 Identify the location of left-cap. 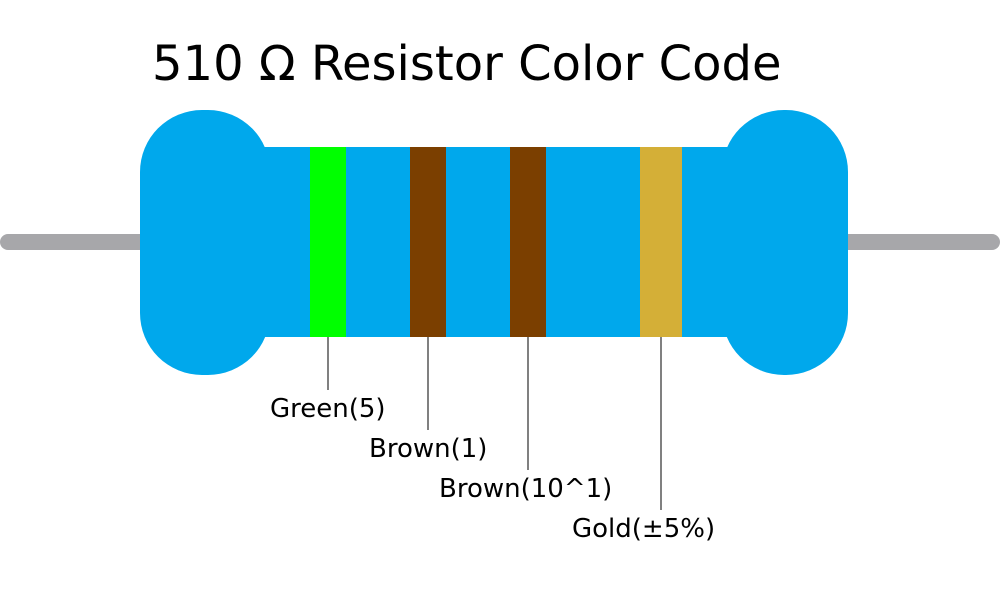
(205, 242).